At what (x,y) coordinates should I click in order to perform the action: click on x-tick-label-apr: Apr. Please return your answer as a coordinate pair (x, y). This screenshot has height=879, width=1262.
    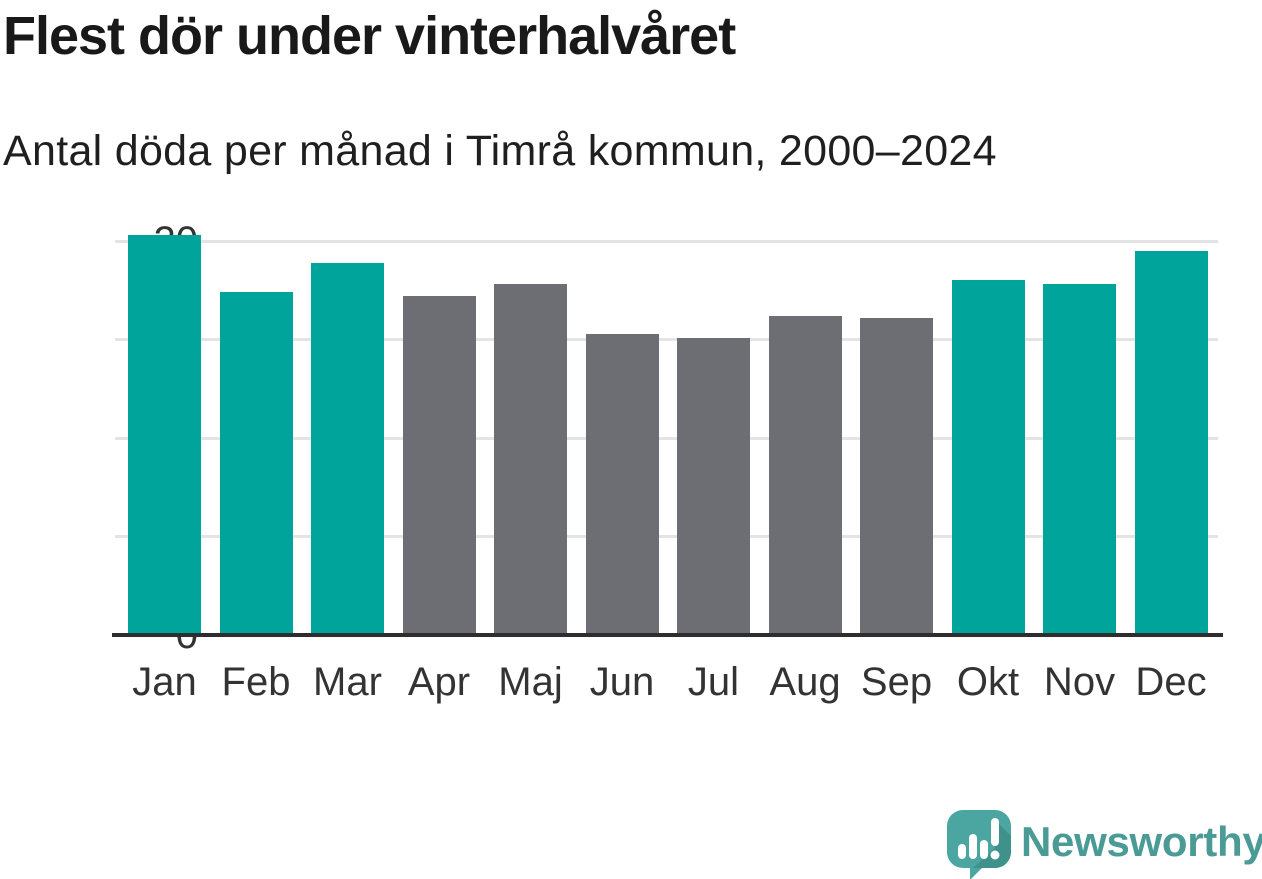
    Looking at the image, I should click on (439, 682).